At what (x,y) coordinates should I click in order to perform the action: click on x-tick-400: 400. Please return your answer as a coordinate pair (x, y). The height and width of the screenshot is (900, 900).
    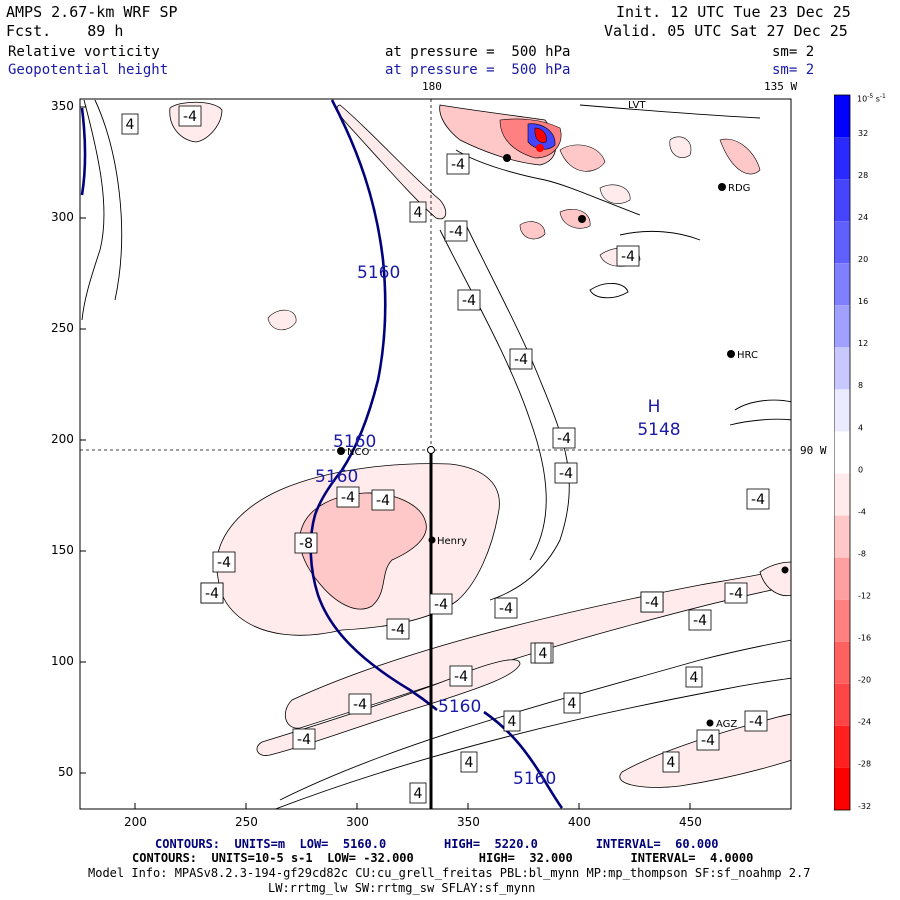
    Looking at the image, I should click on (579, 822).